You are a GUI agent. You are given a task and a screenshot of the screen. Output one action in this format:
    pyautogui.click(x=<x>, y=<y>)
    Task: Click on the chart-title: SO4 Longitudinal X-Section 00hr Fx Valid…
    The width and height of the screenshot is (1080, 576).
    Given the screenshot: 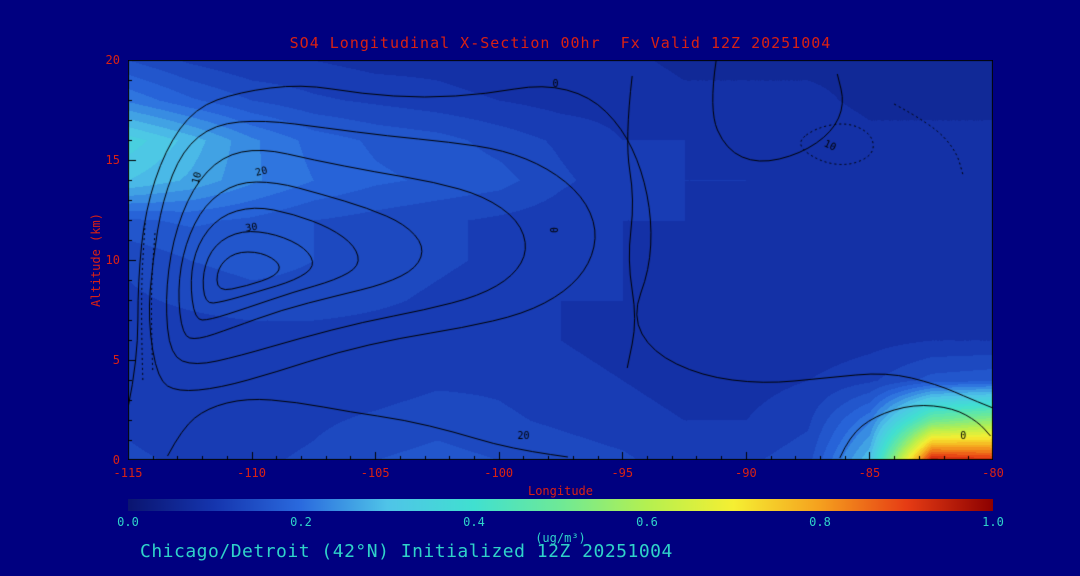 What is the action you would take?
    pyautogui.click(x=560, y=43)
    